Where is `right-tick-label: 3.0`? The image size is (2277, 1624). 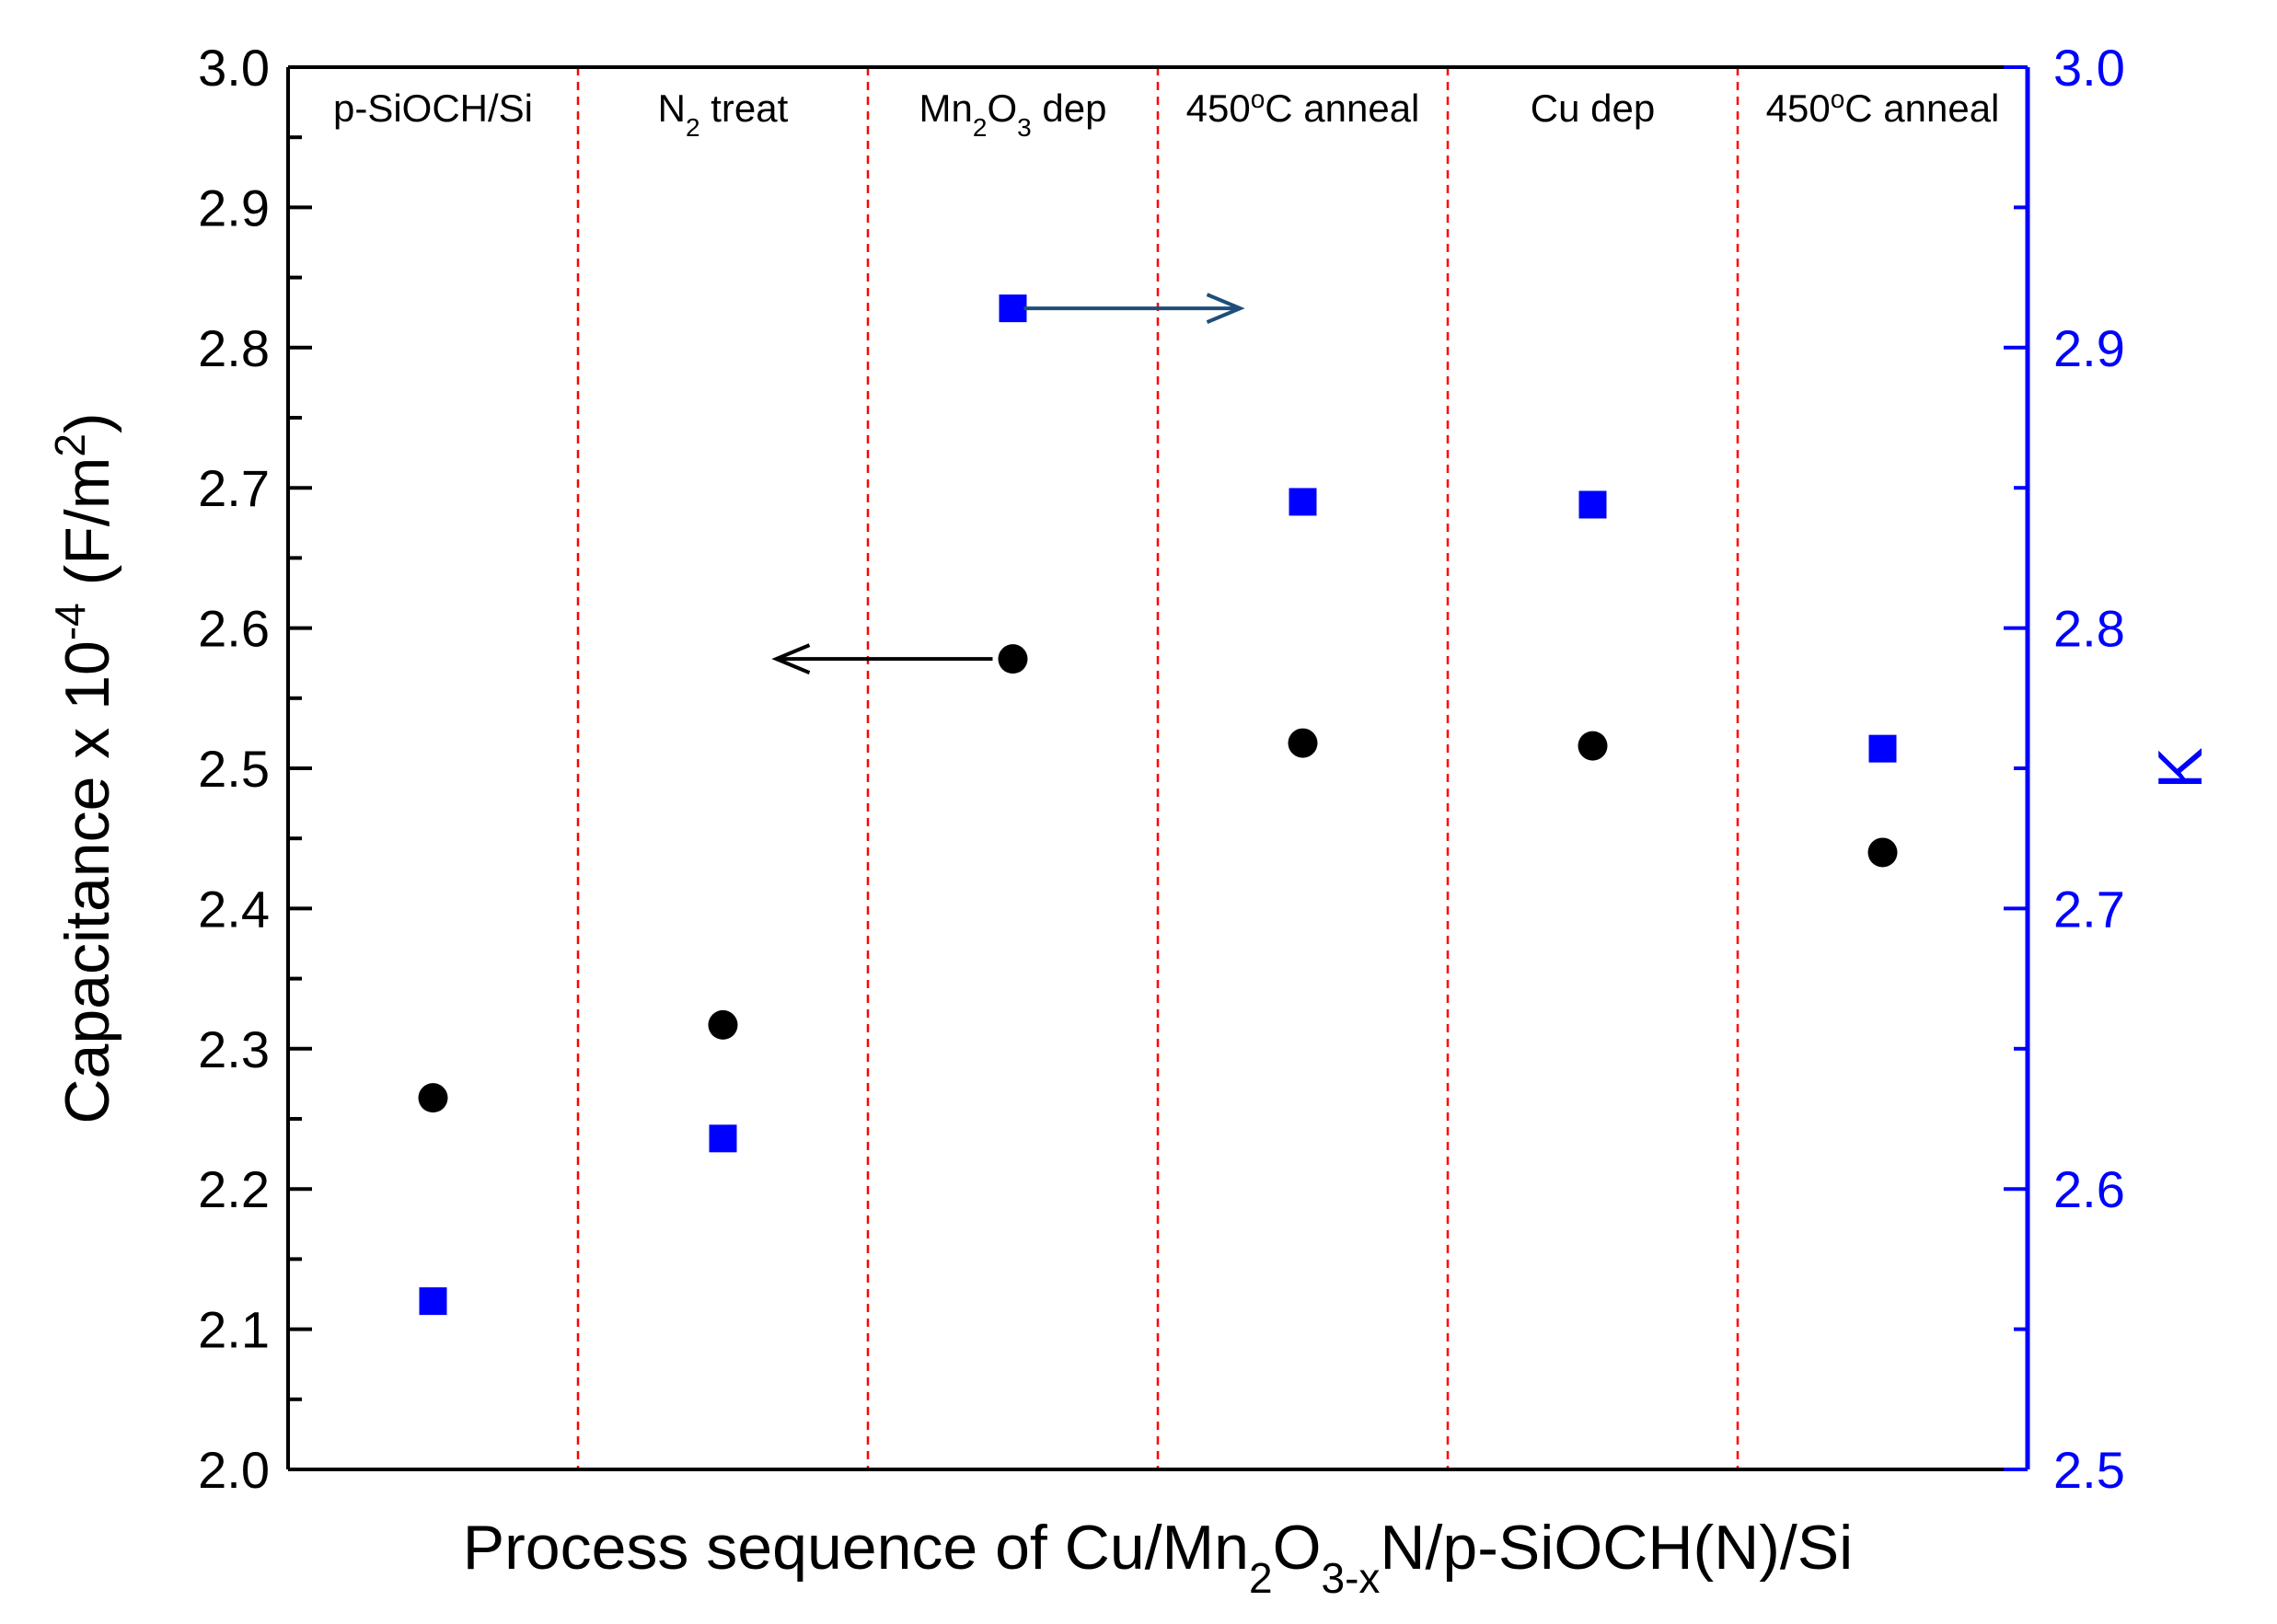
right-tick-label: 3.0 is located at coordinates (2089, 68).